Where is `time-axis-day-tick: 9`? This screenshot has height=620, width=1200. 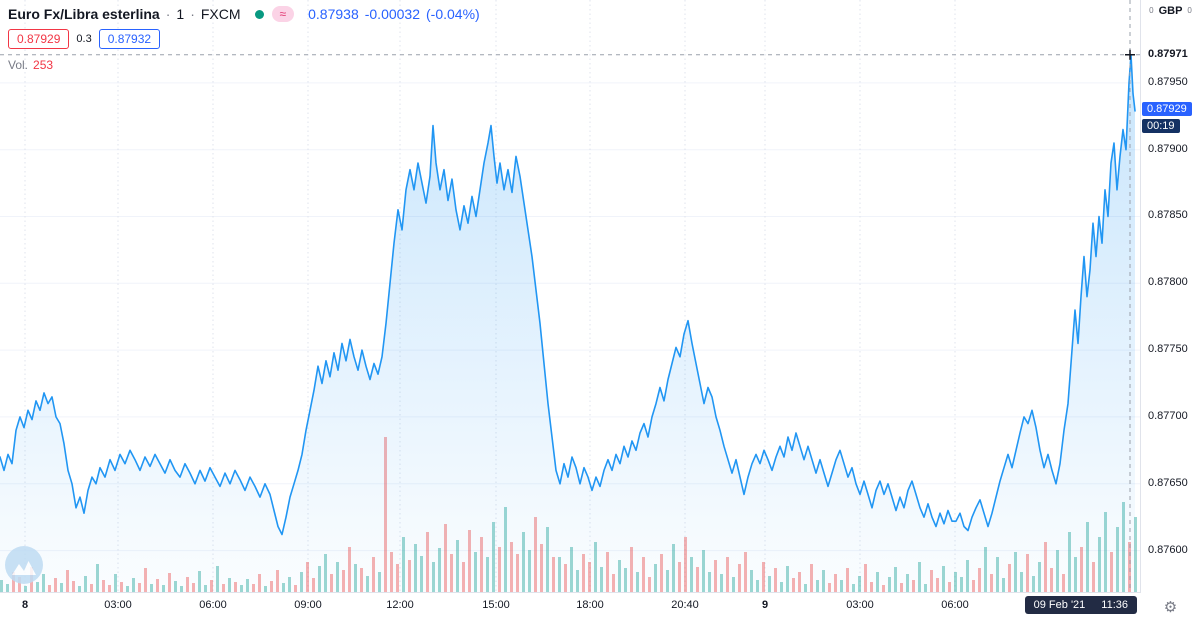 time-axis-day-tick: 9 is located at coordinates (765, 605).